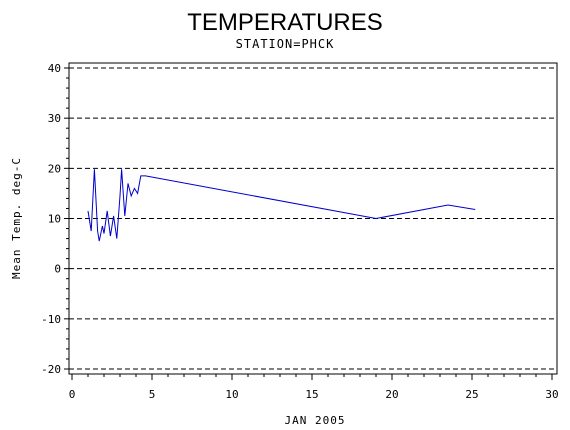 This screenshot has width=570, height=430. I want to click on y-tick-label: 30, so click(54, 118).